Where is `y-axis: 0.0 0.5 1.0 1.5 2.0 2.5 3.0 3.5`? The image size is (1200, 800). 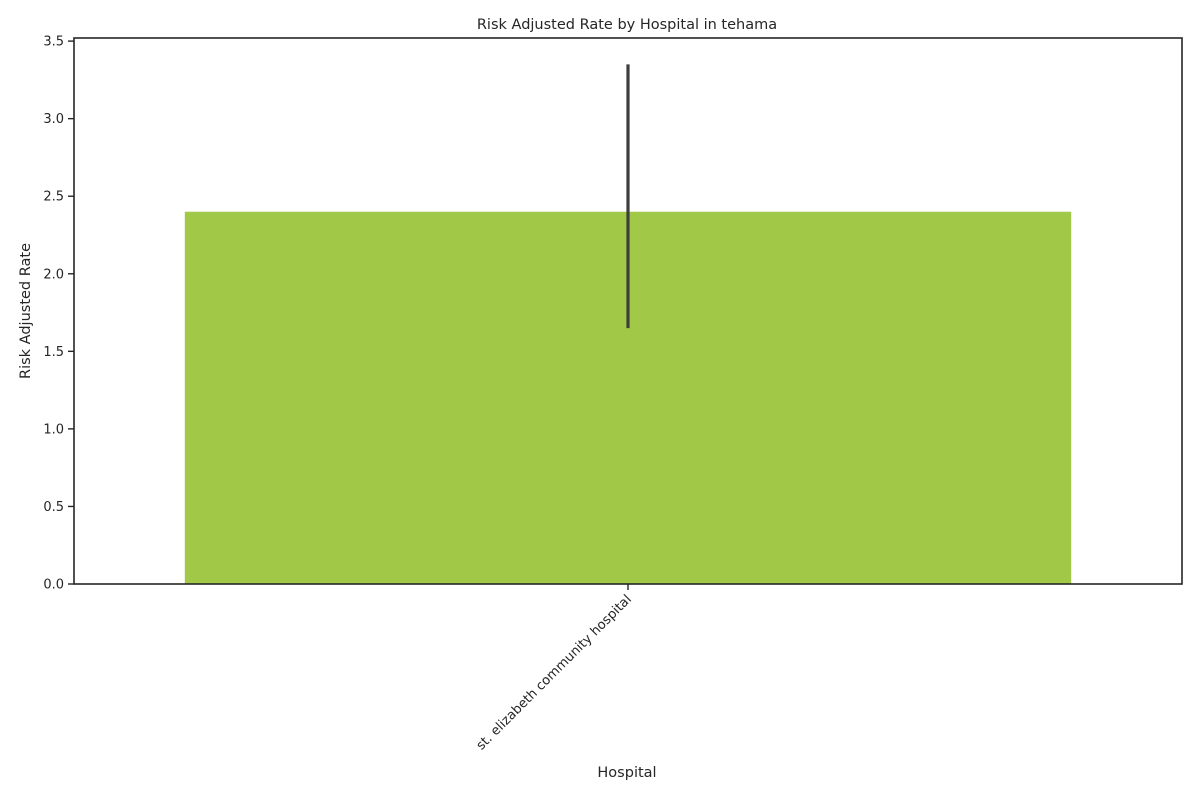 y-axis: 0.0 0.5 1.0 1.5 2.0 2.5 3.0 3.5 is located at coordinates (58, 314).